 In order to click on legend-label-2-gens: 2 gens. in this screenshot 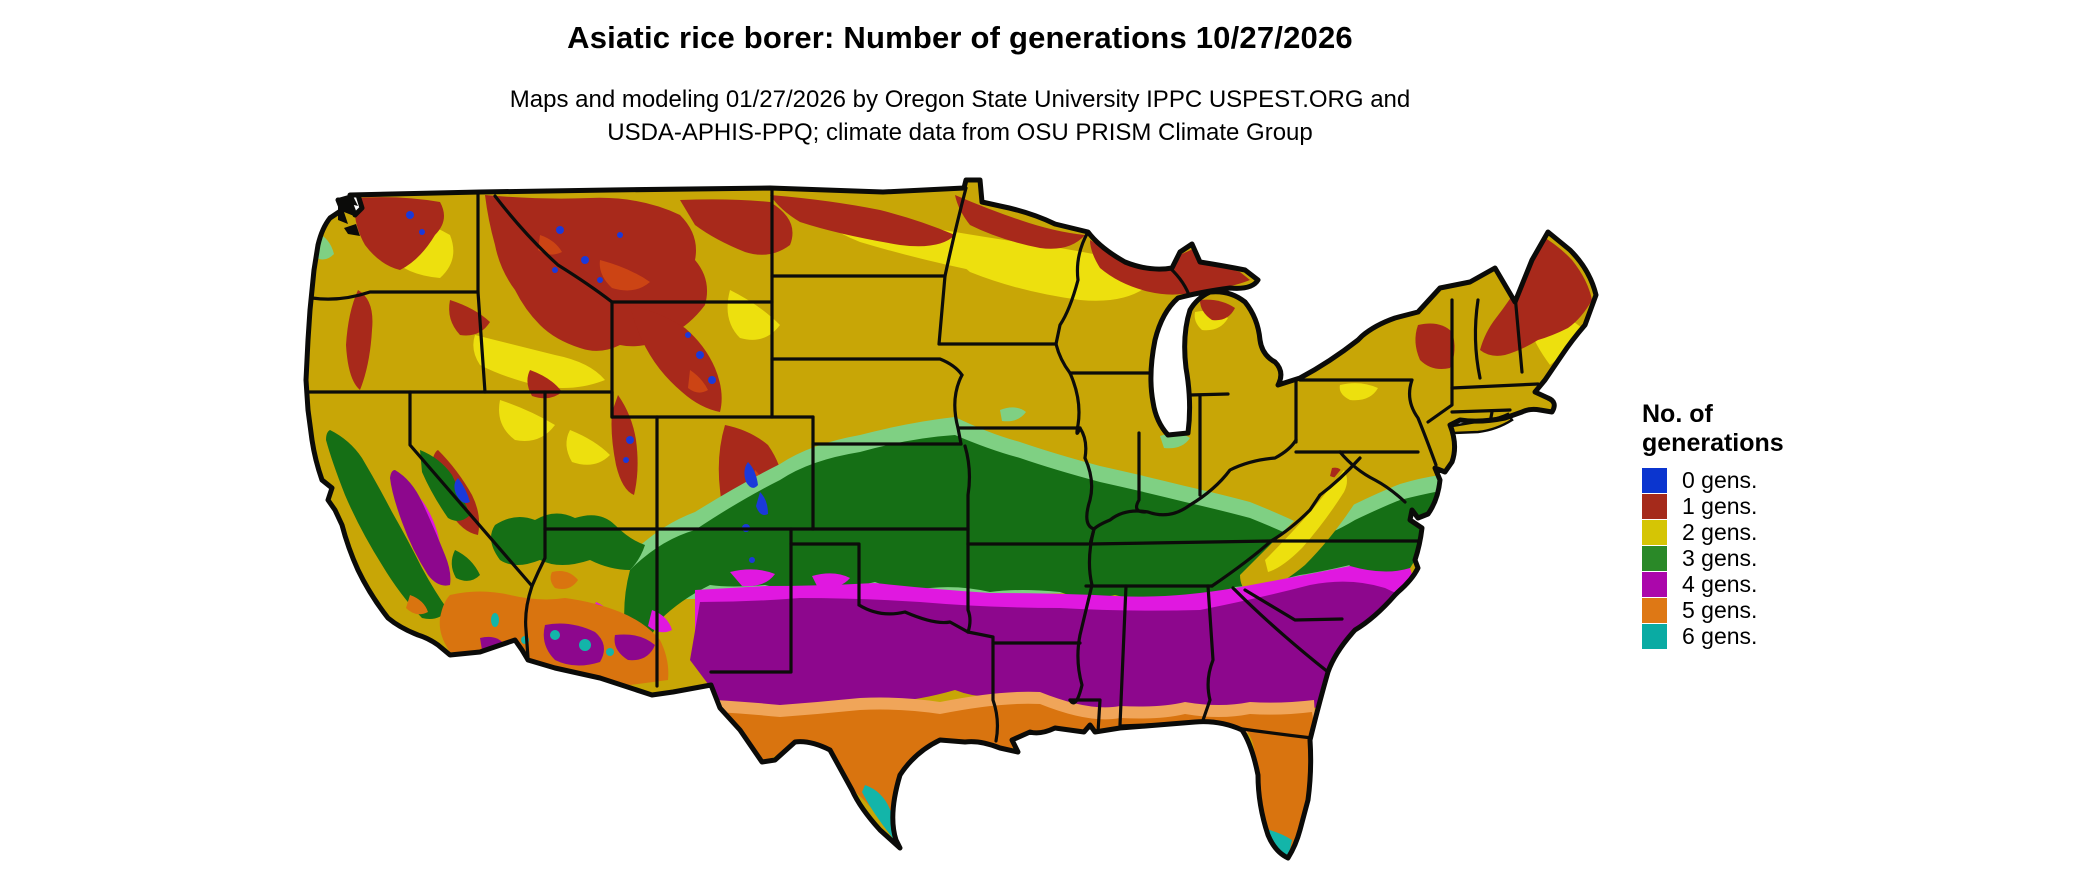, I will do `click(1720, 532)`.